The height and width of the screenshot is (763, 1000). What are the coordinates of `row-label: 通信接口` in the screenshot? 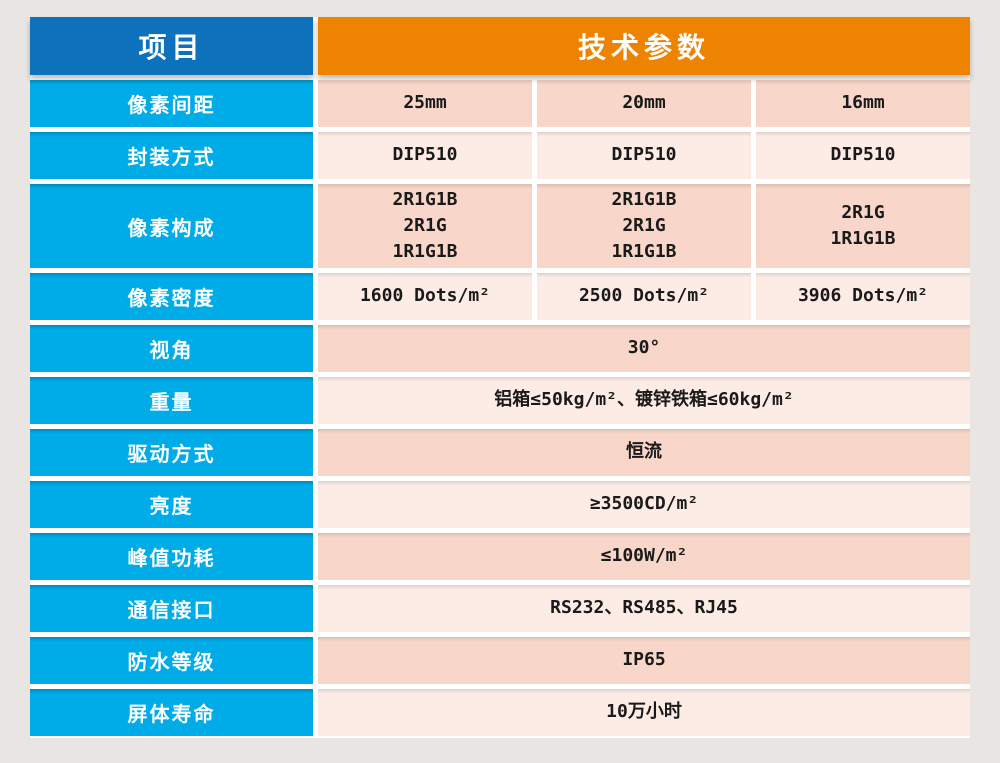 It's located at (171, 608).